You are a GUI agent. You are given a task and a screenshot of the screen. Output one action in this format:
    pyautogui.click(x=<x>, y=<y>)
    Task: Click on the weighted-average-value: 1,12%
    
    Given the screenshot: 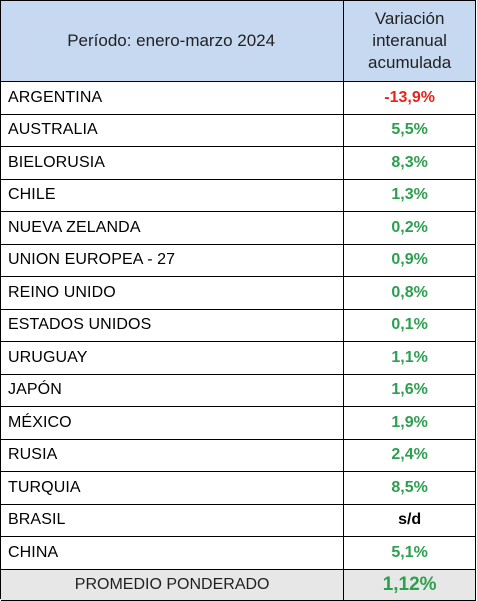 What is the action you would take?
    pyautogui.click(x=410, y=584)
    